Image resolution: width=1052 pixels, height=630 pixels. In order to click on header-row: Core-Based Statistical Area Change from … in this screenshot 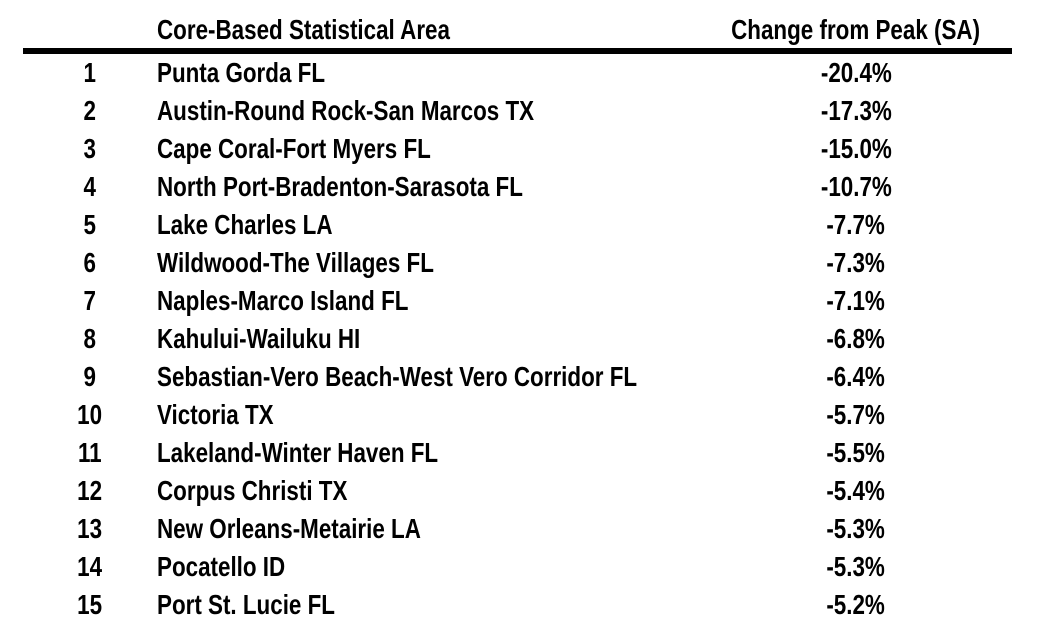, I will do `click(517, 27)`.